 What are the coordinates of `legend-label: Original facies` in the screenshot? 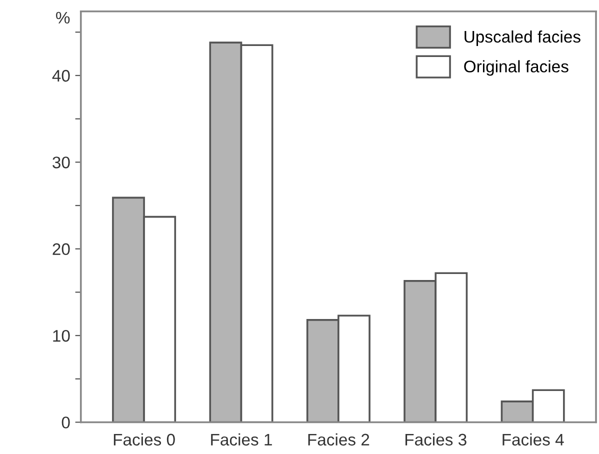 It's located at (516, 68).